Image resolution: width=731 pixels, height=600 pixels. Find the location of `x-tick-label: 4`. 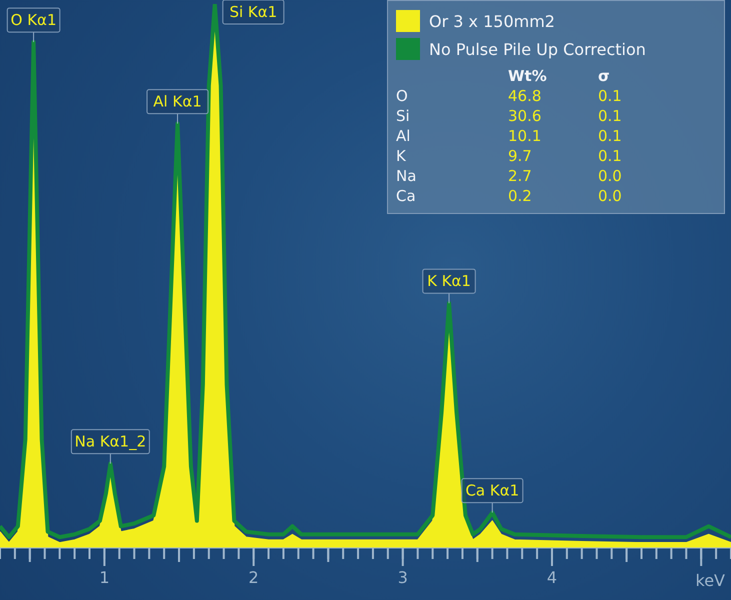

x-tick-label: 4 is located at coordinates (552, 577).